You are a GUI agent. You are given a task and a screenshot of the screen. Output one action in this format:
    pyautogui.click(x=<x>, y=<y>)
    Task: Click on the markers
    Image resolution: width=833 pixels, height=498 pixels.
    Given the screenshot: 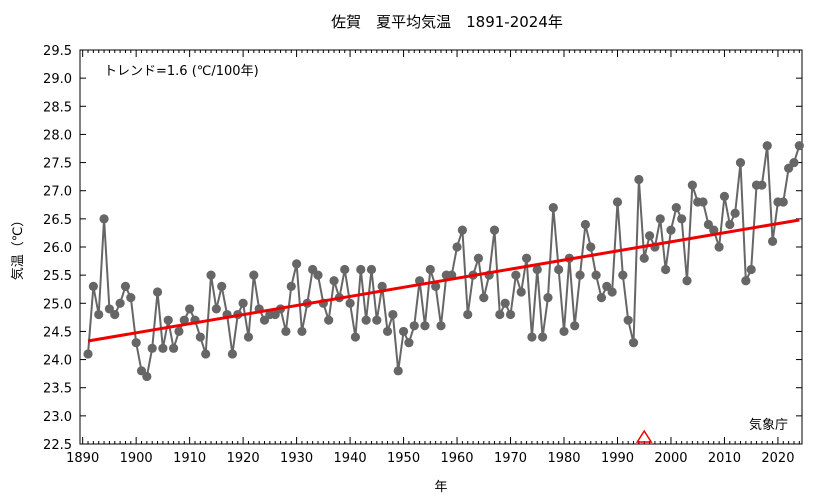 What is the action you would take?
    pyautogui.click(x=644, y=436)
    